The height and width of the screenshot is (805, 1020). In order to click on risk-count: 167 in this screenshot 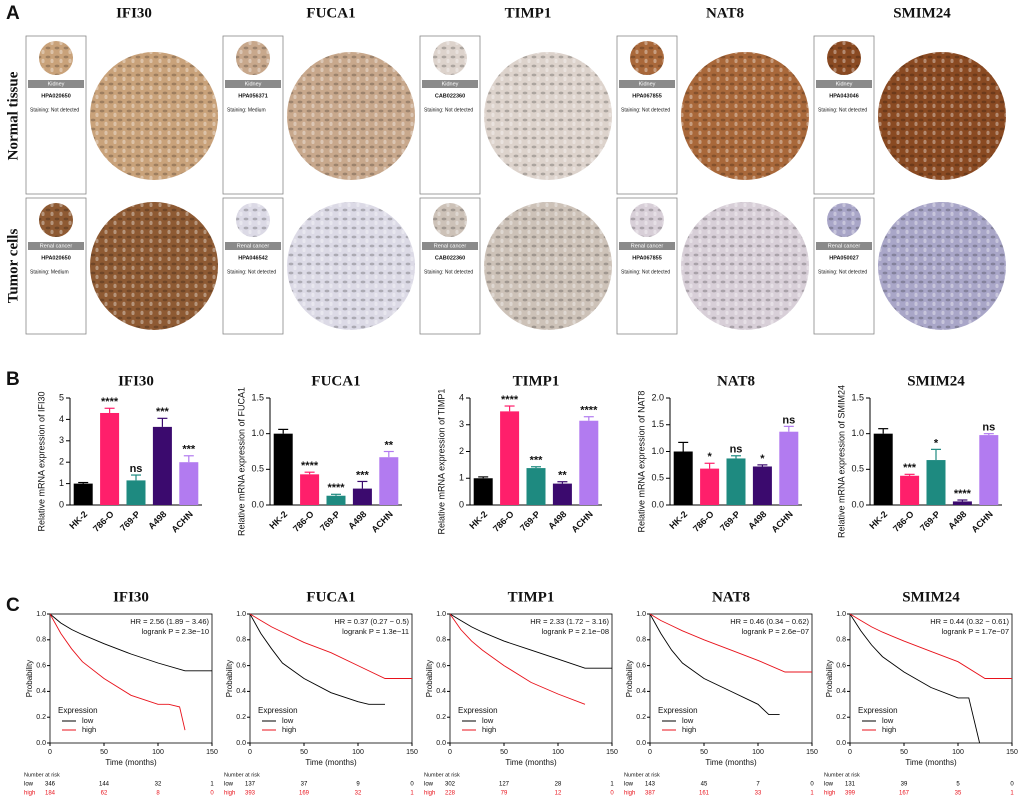, I will do `click(904, 794)`.